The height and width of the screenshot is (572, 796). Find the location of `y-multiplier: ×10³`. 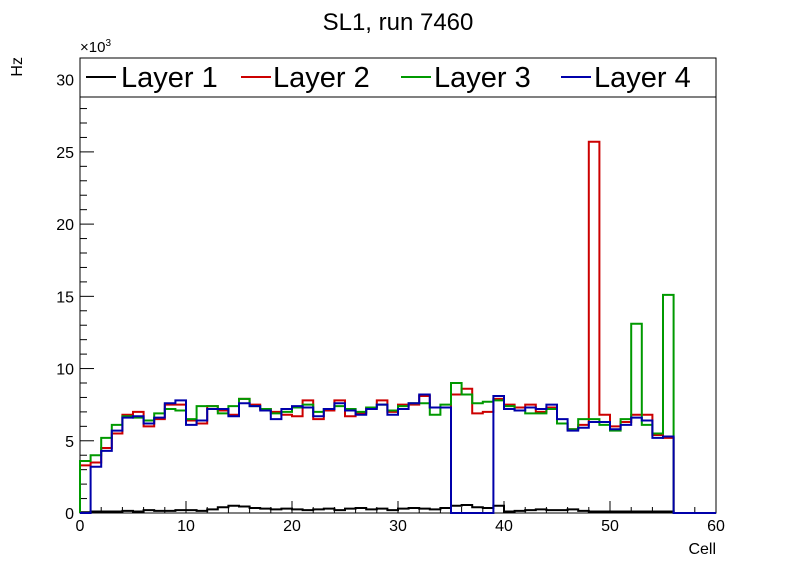

y-multiplier: ×10³ is located at coordinates (95, 47).